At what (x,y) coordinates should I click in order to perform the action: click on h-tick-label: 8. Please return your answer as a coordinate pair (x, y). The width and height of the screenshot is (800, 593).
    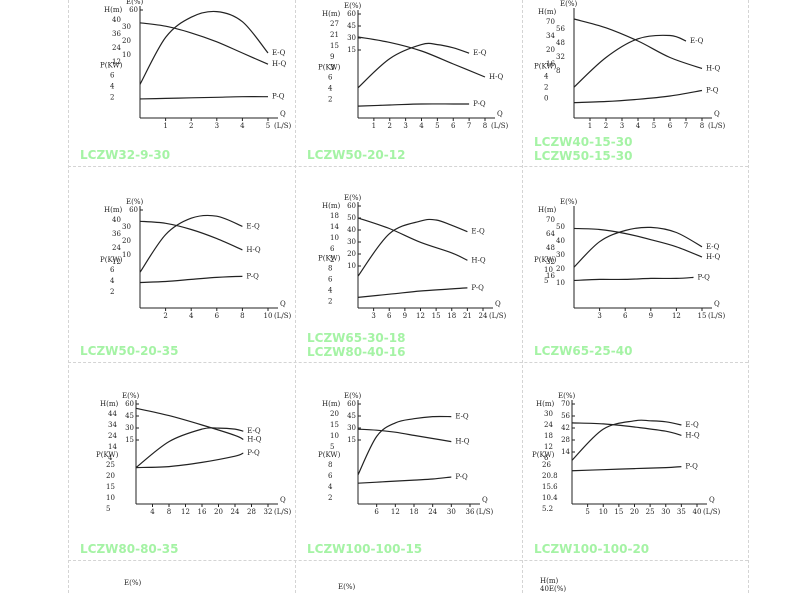
    Looking at the image, I should click on (558, 71).